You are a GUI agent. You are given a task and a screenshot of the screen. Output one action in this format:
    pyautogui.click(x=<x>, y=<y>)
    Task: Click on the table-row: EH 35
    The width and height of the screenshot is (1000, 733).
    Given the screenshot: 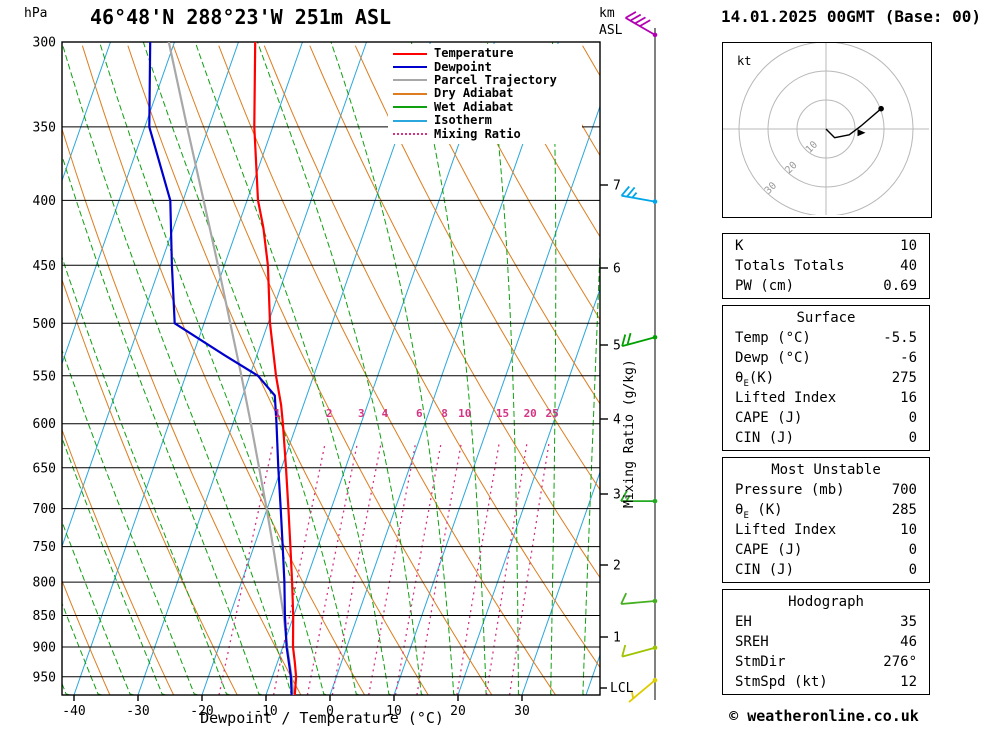 What is the action you would take?
    pyautogui.click(x=826, y=622)
    